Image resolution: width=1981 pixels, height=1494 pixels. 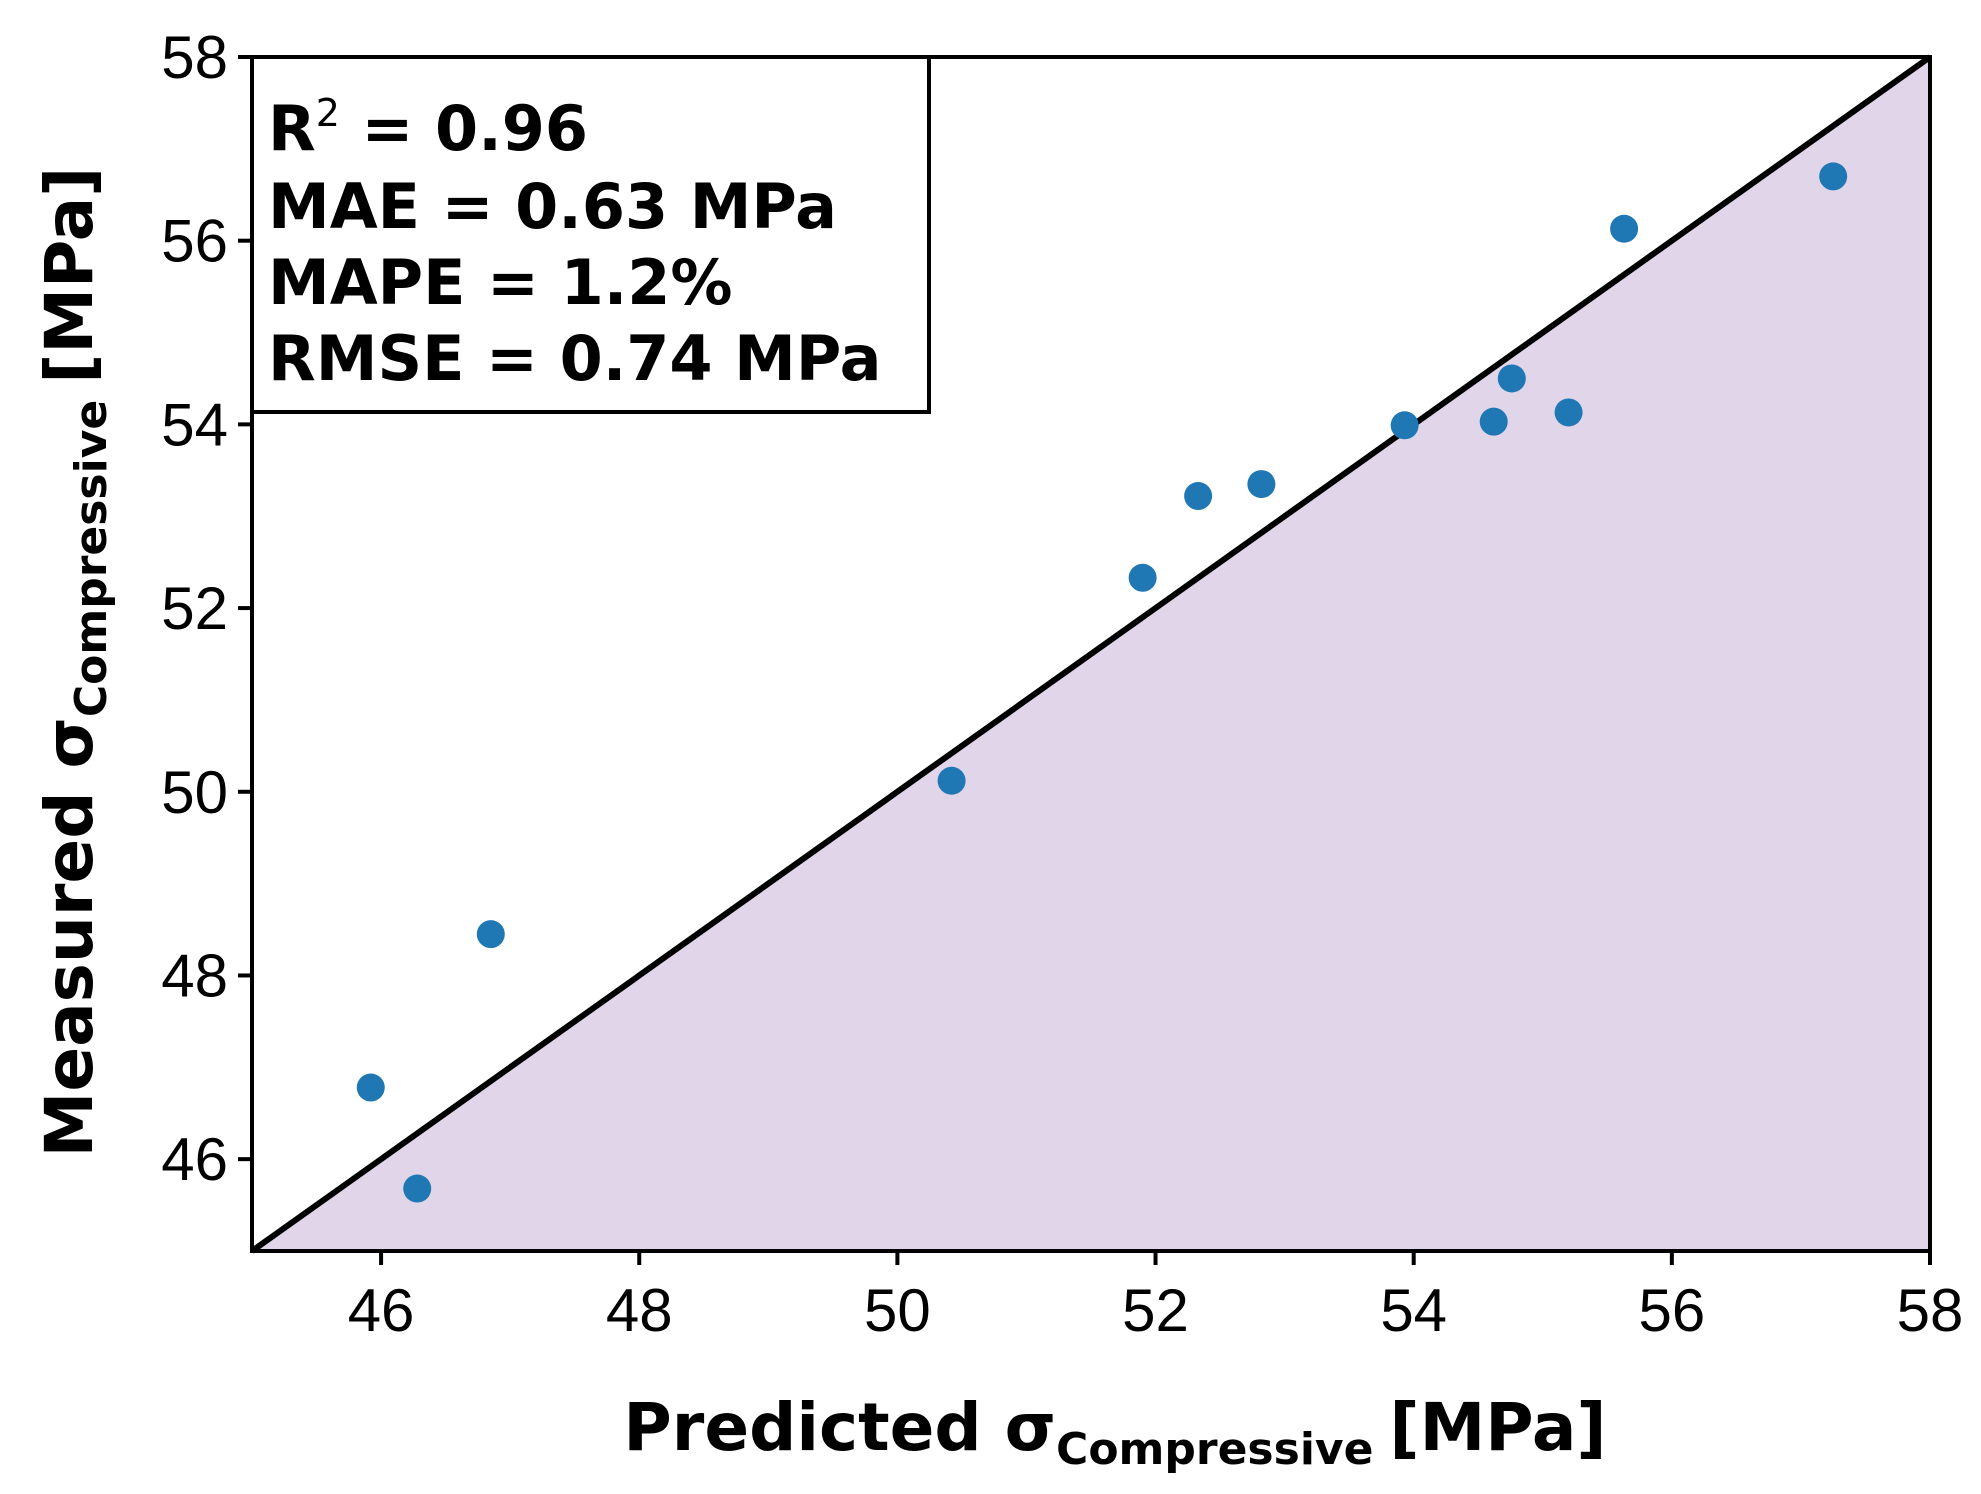 I want to click on x-tick-label: 58, so click(x=1930, y=1310).